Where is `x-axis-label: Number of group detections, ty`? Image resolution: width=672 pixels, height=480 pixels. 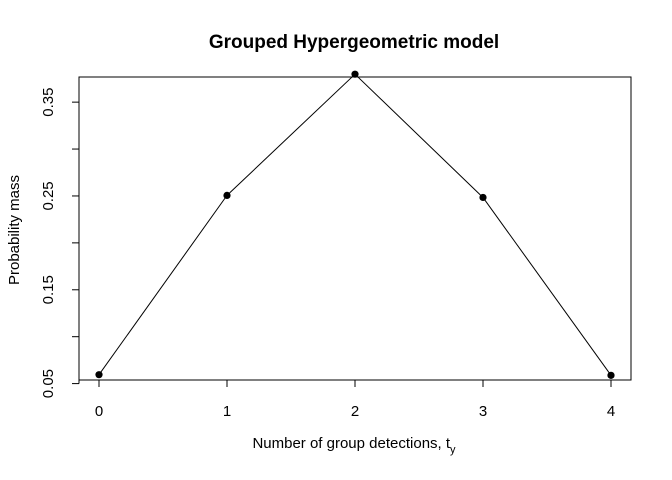 x-axis-label: Number of group detections, ty is located at coordinates (354, 445).